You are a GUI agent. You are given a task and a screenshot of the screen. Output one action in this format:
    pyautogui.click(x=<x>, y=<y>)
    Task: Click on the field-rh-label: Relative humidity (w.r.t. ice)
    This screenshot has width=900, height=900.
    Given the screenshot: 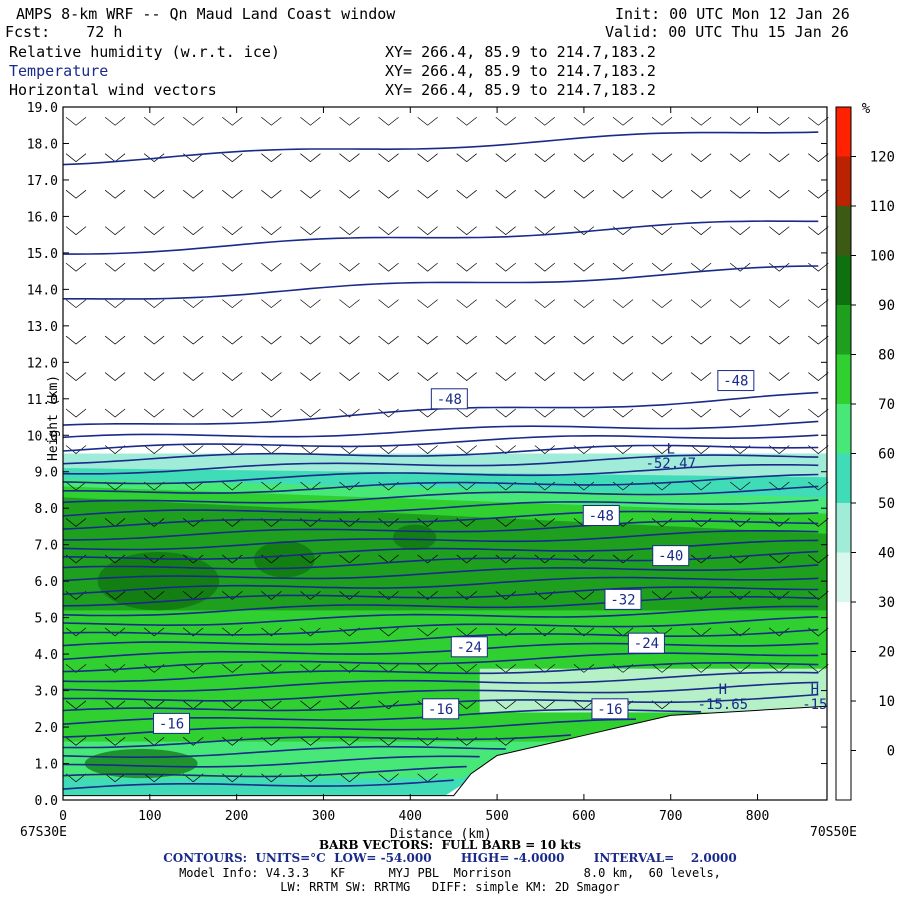 What is the action you would take?
    pyautogui.click(x=144, y=52)
    